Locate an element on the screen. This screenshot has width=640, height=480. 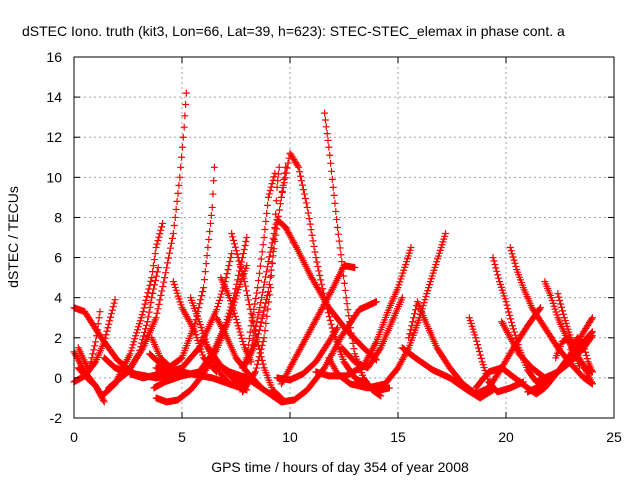
x-tick-label: 20 is located at coordinates (506, 437).